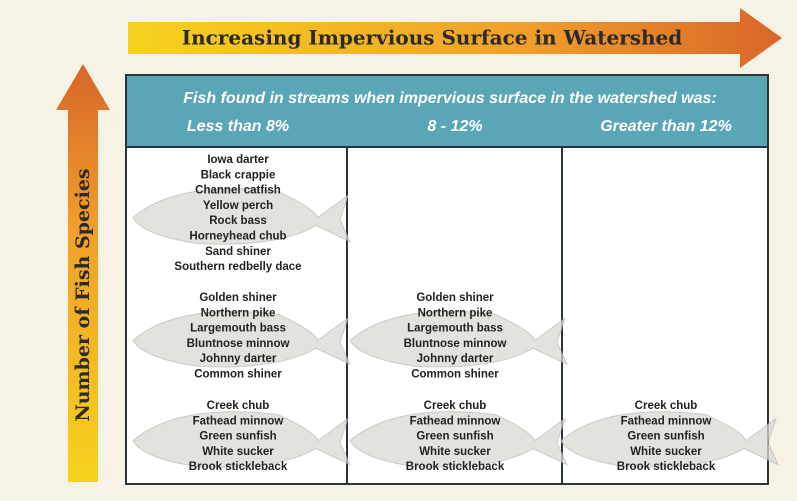  What do you see at coordinates (238, 206) in the screenshot?
I see `species-name: Yellow perch` at bounding box center [238, 206].